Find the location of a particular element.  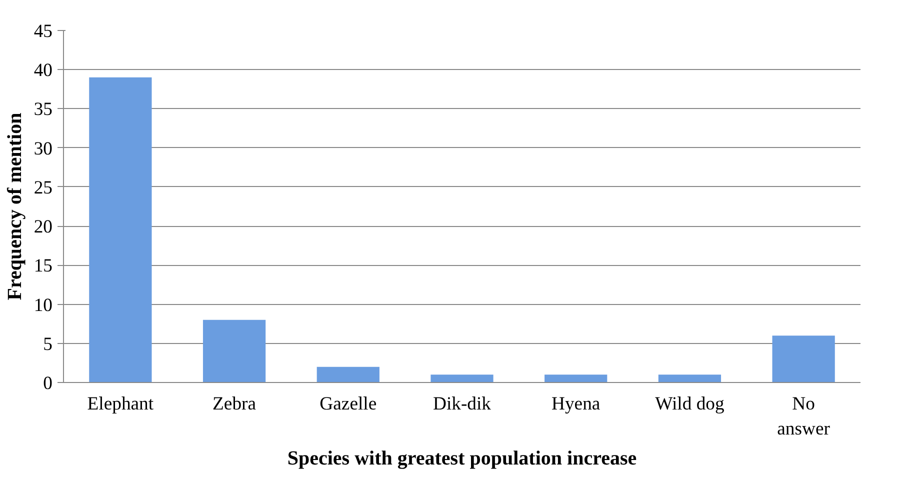

y-tick-label: 20 is located at coordinates (43, 227).